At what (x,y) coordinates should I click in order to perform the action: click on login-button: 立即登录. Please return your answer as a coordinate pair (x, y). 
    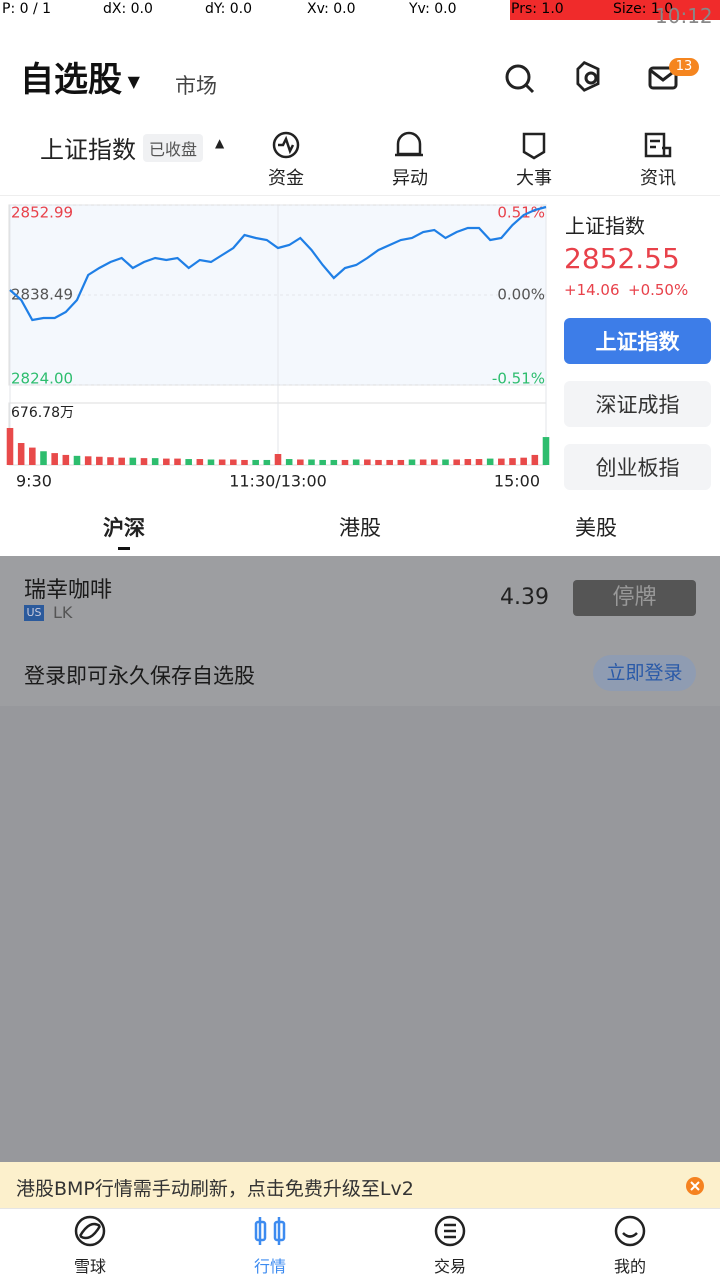
    Looking at the image, I should click on (644, 673).